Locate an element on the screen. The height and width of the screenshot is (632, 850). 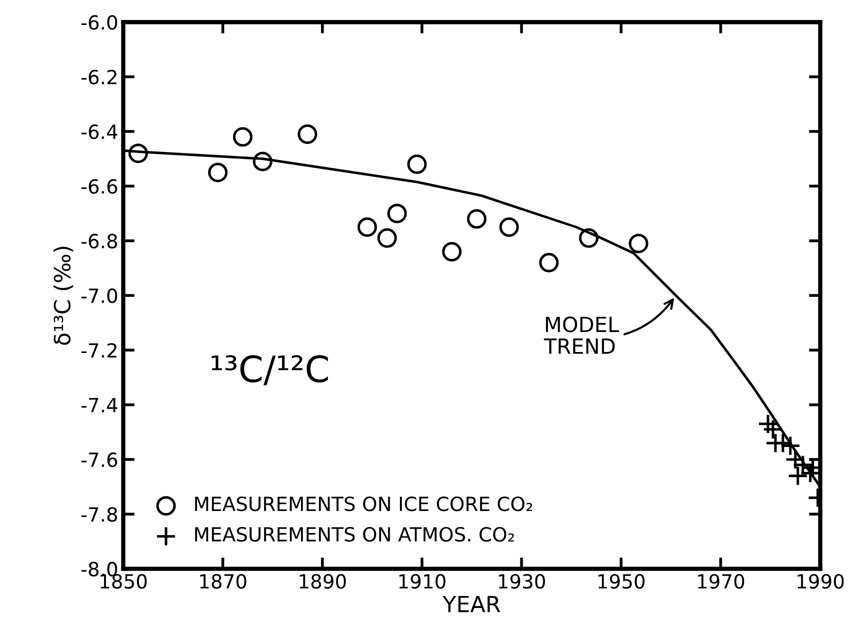
y-axis-title: δ¹³C (‰) is located at coordinates (63, 295).